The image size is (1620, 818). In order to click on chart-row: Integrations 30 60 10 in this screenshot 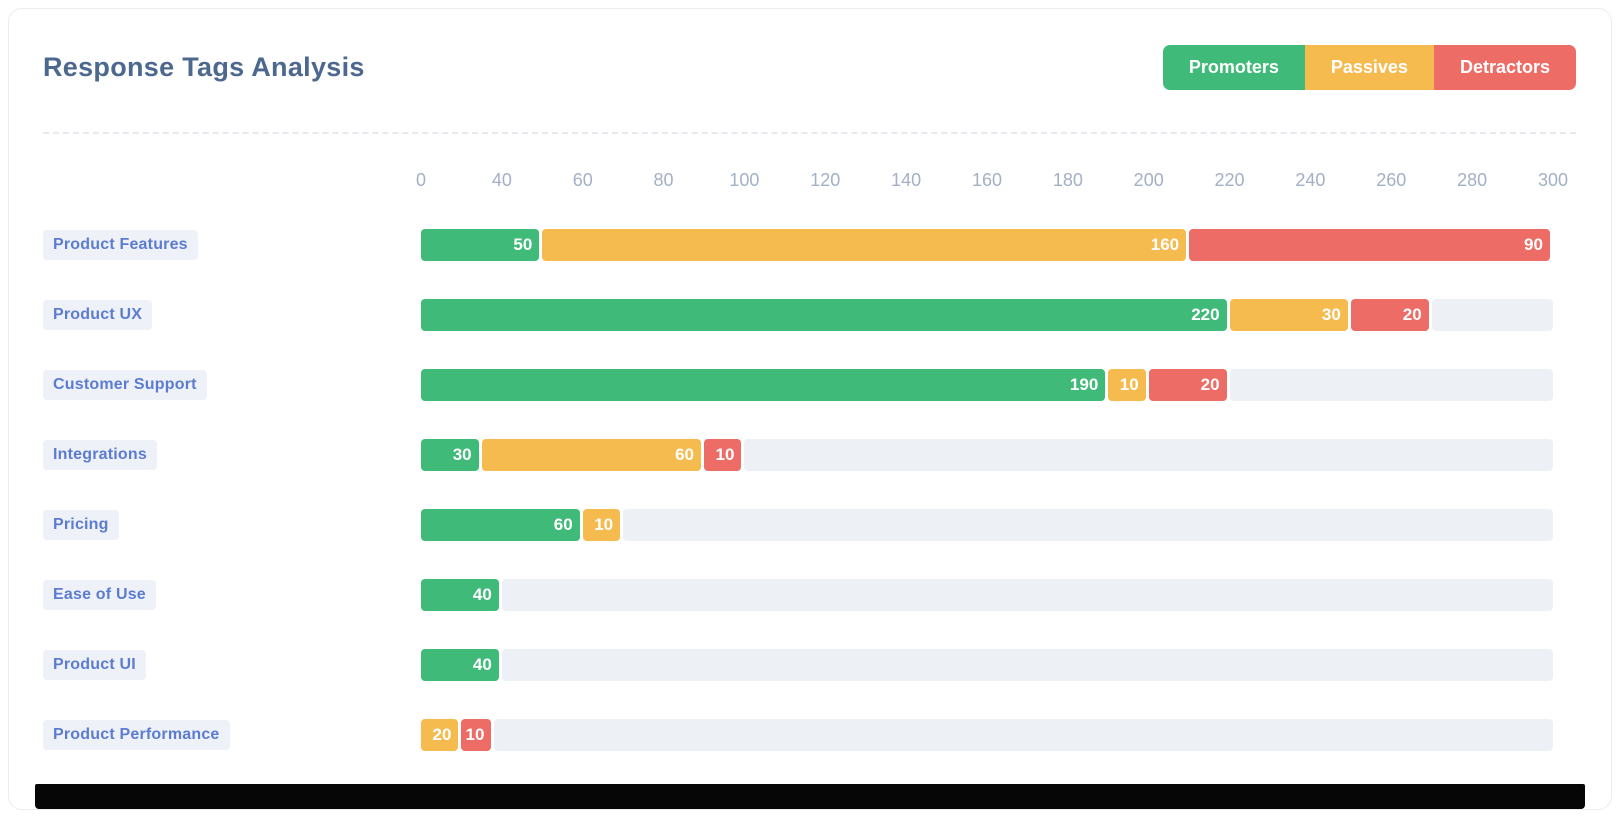, I will do `click(798, 455)`.